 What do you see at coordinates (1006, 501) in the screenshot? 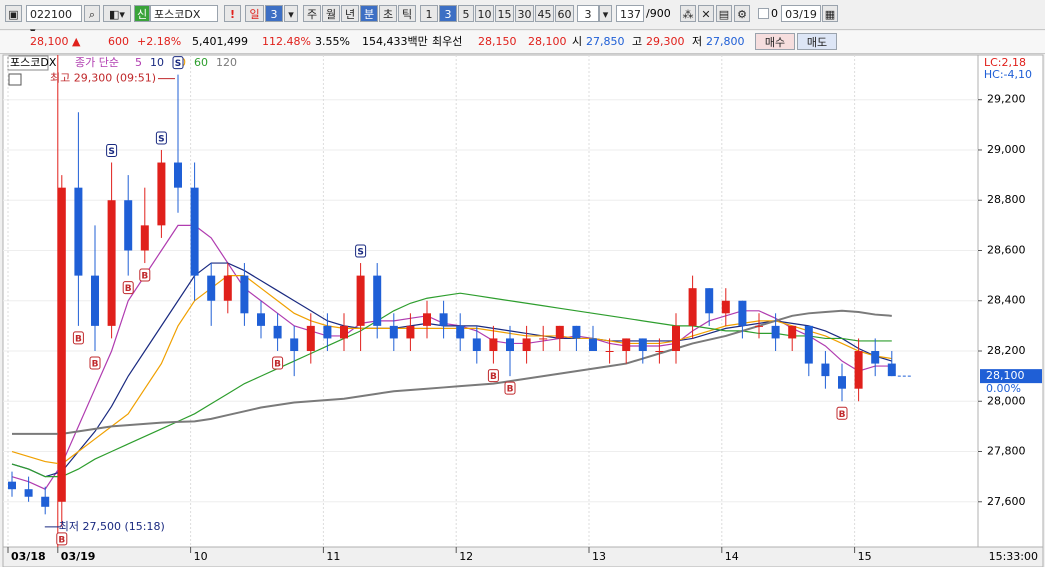
I see `y-tick-label: 27,600` at bounding box center [1006, 501].